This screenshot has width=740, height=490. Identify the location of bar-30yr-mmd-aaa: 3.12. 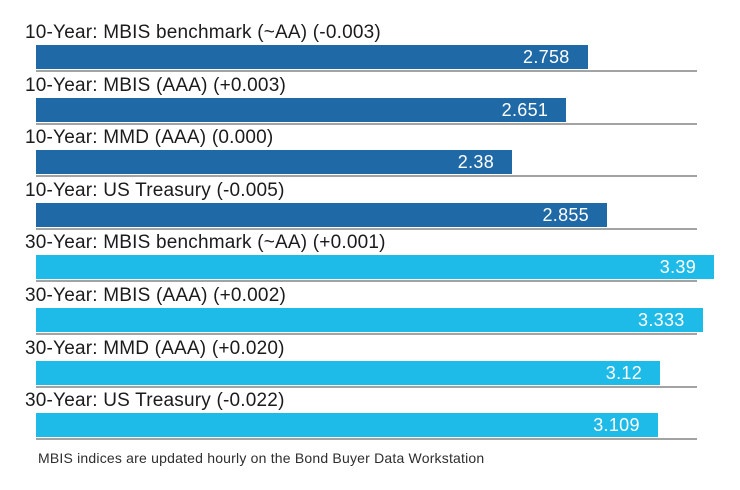
(348, 372).